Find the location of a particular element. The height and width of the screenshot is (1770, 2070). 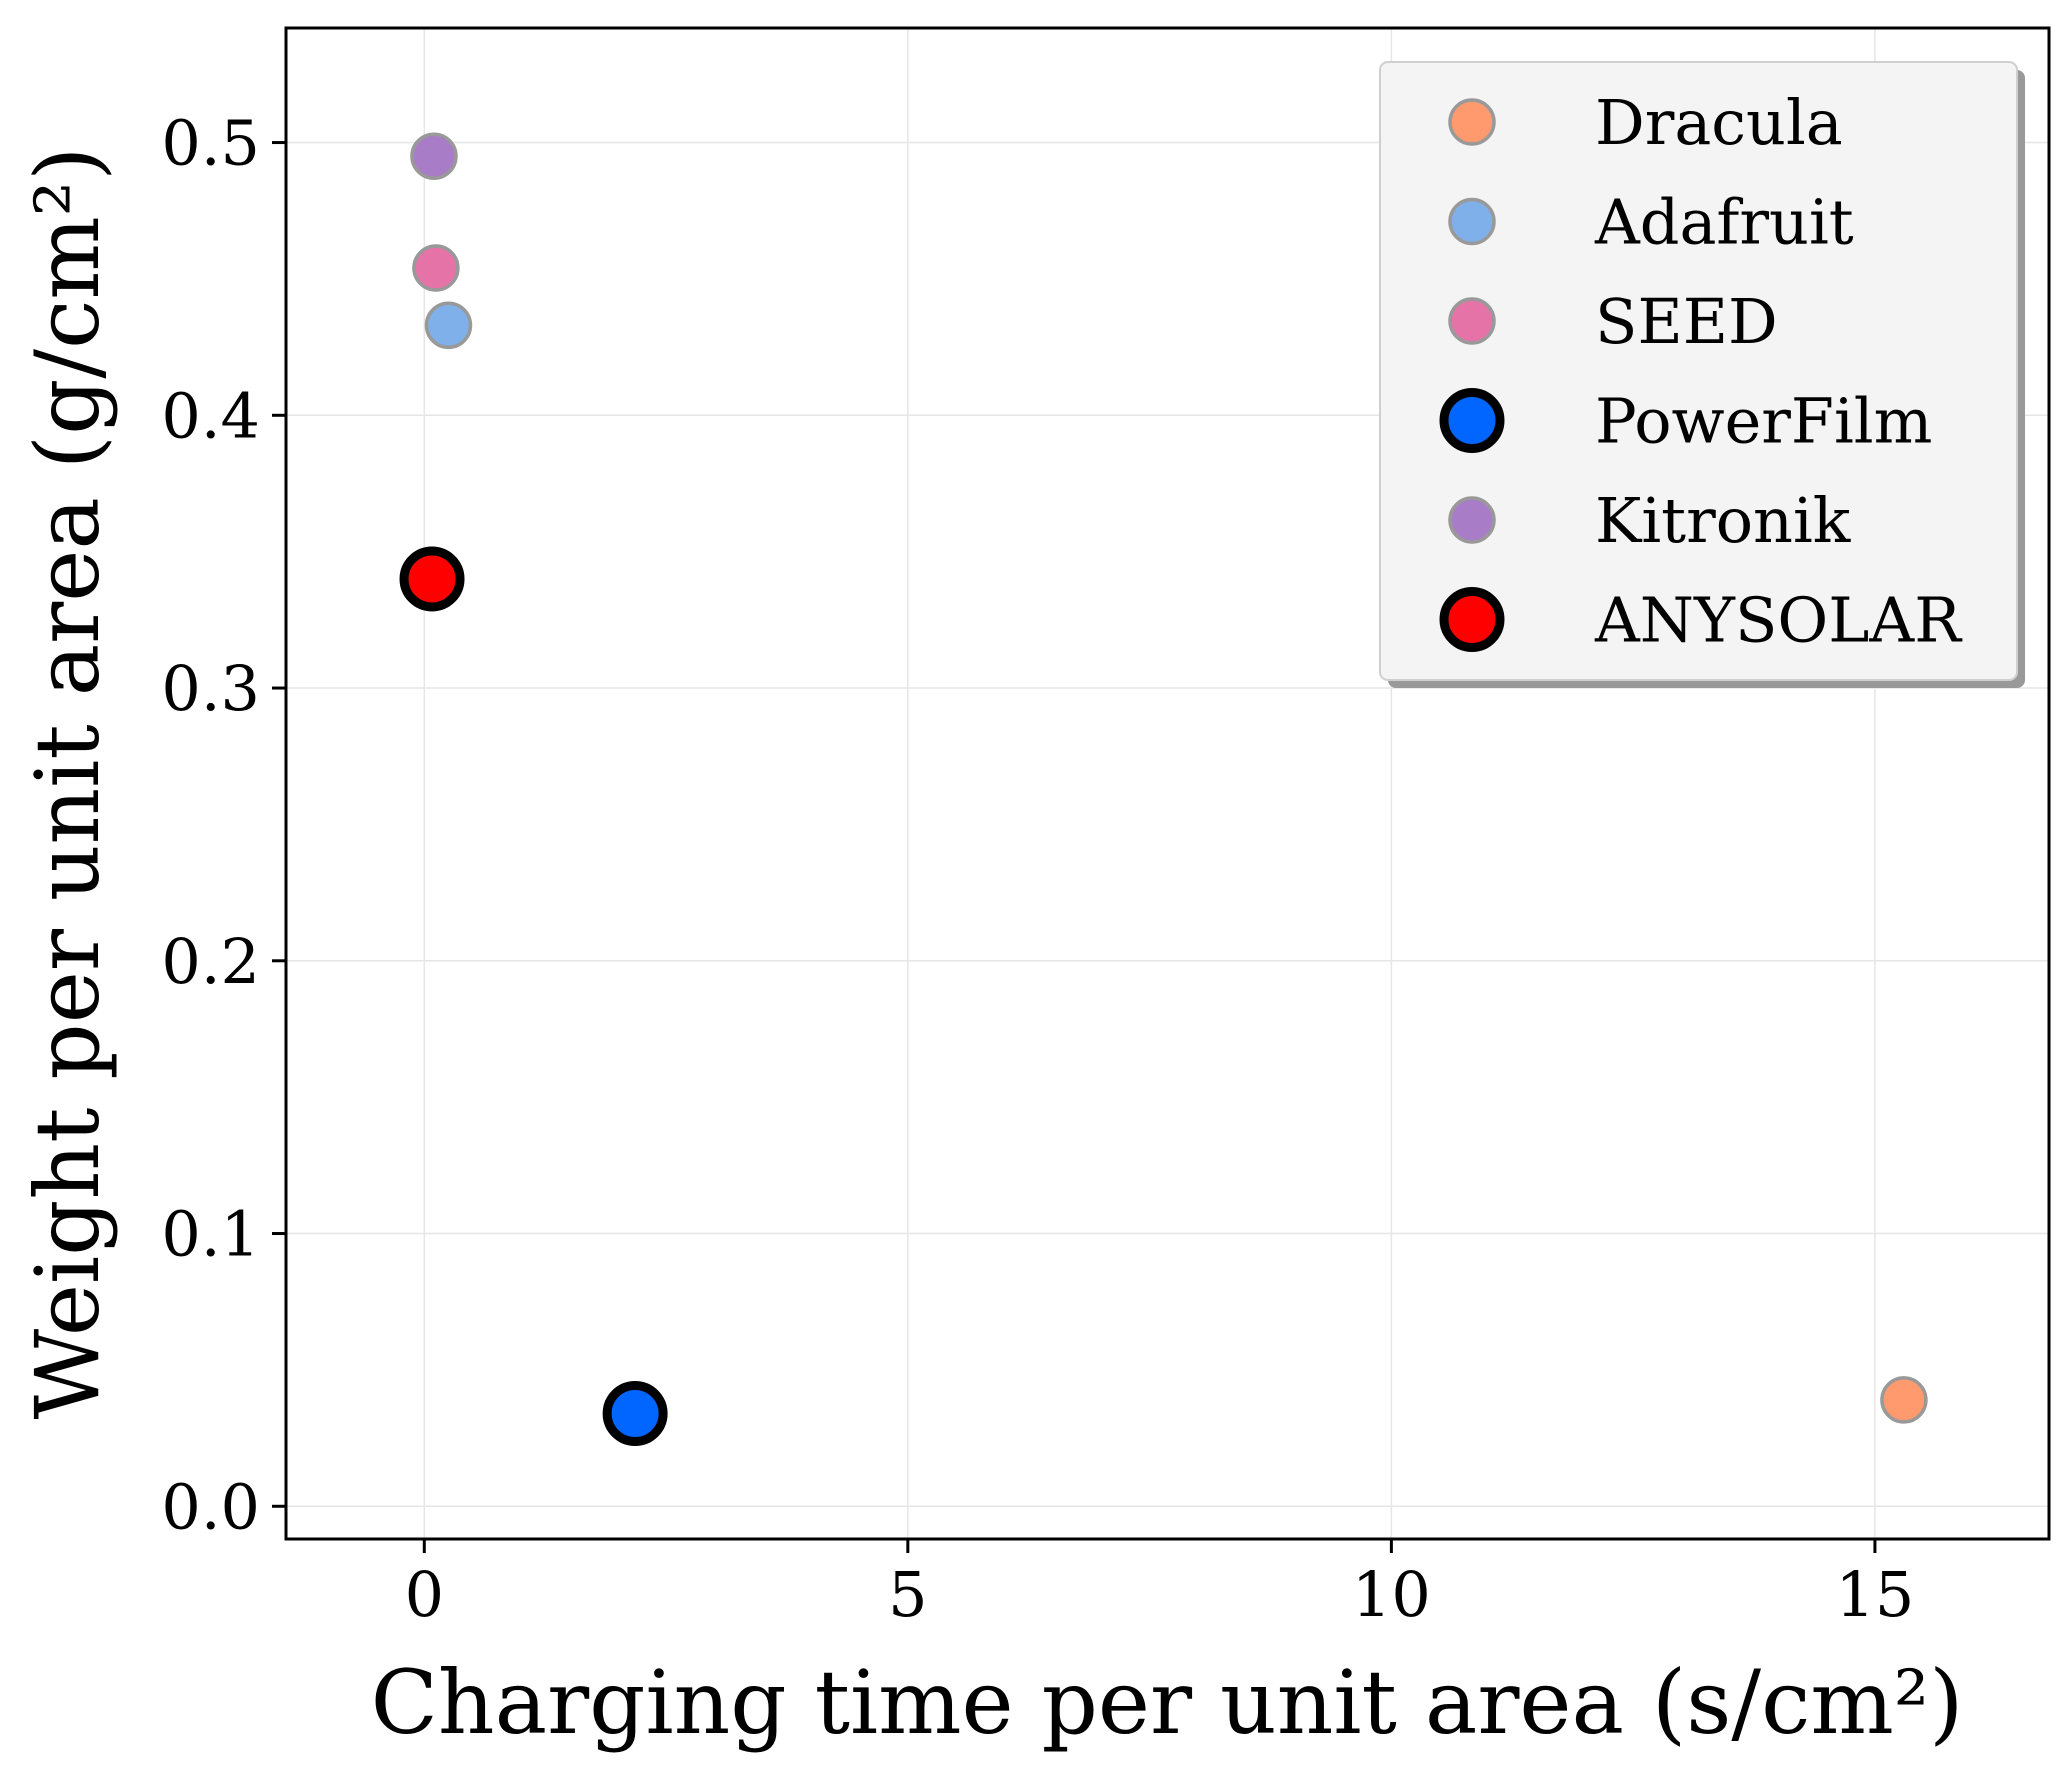

x-tick-label: 0 is located at coordinates (424, 1594).